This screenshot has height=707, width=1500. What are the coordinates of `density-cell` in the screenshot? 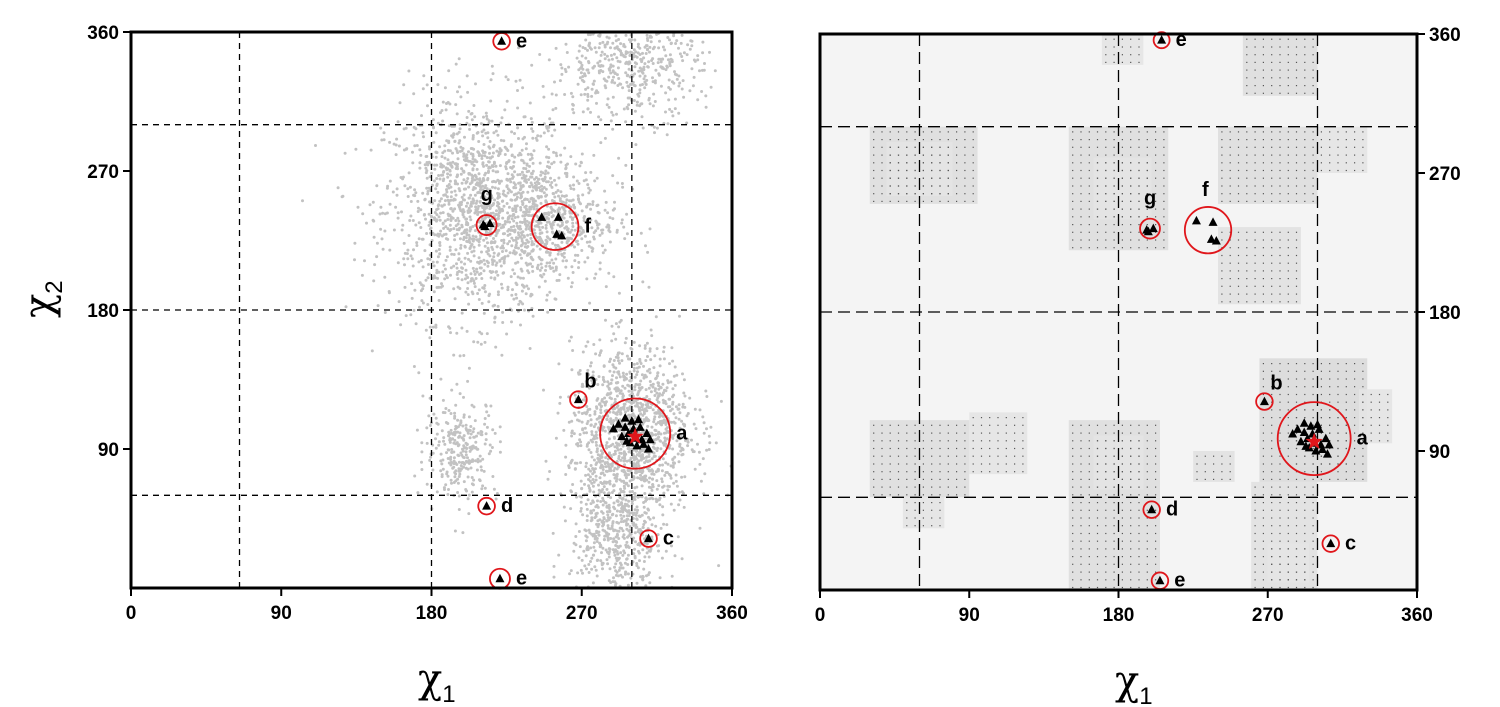 It's located at (1268, 165).